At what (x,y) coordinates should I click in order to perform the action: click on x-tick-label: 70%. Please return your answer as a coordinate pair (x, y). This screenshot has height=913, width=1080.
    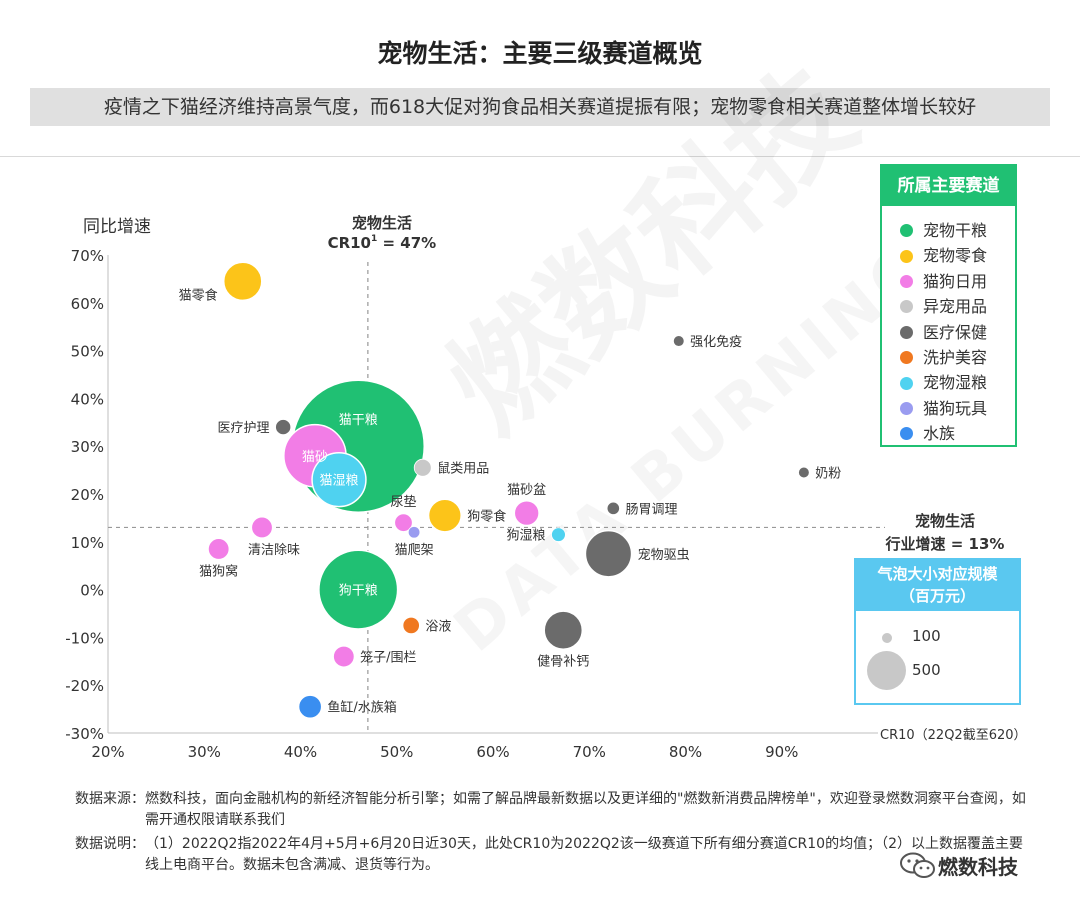
    Looking at the image, I should click on (589, 752).